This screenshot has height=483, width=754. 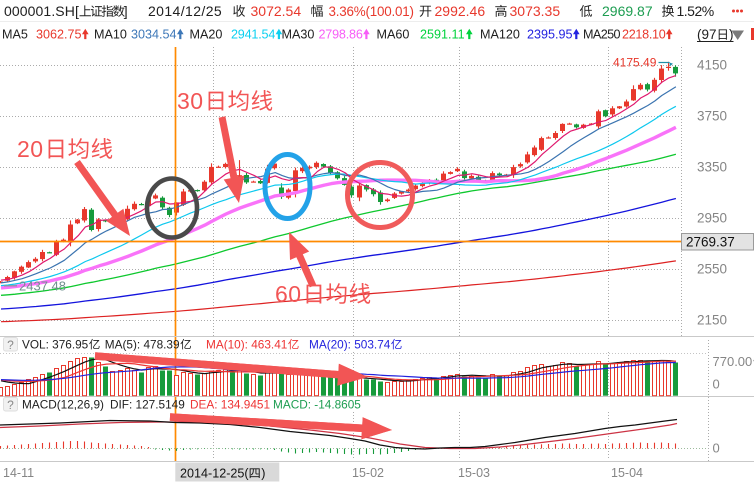 What do you see at coordinates (230, 405) in the screenshot?
I see `svg-text: DEA: 134.9451` at bounding box center [230, 405].